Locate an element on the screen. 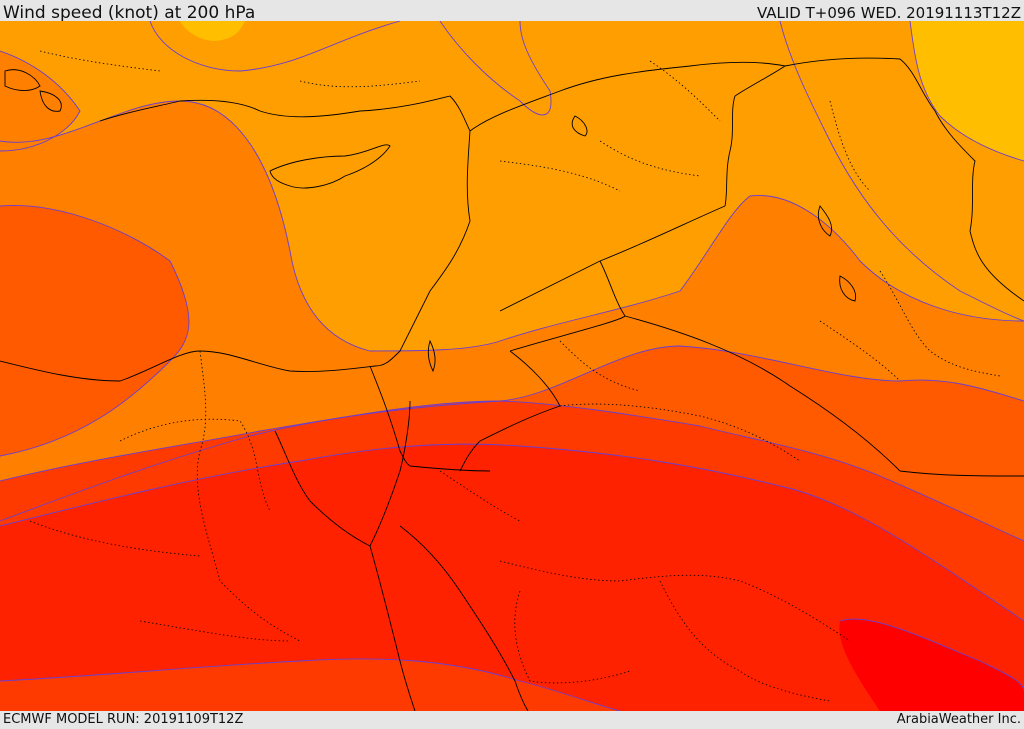 This screenshot has width=1024, height=729. chart-title: Wind speed (knot) at 200 hPa is located at coordinates (129, 13).